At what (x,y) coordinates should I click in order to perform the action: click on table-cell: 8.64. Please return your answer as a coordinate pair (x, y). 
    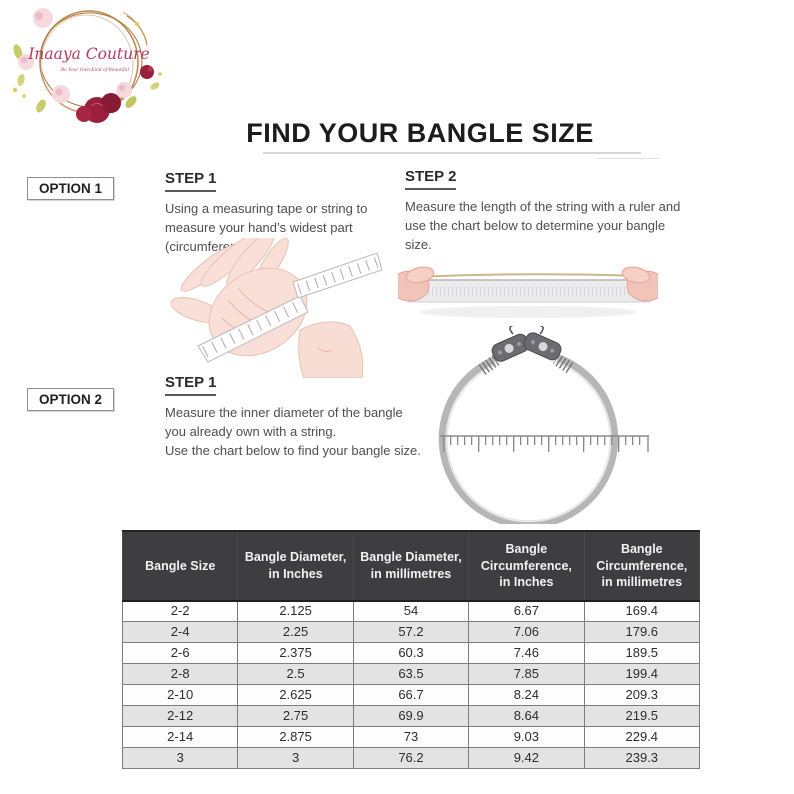
    Looking at the image, I should click on (526, 716).